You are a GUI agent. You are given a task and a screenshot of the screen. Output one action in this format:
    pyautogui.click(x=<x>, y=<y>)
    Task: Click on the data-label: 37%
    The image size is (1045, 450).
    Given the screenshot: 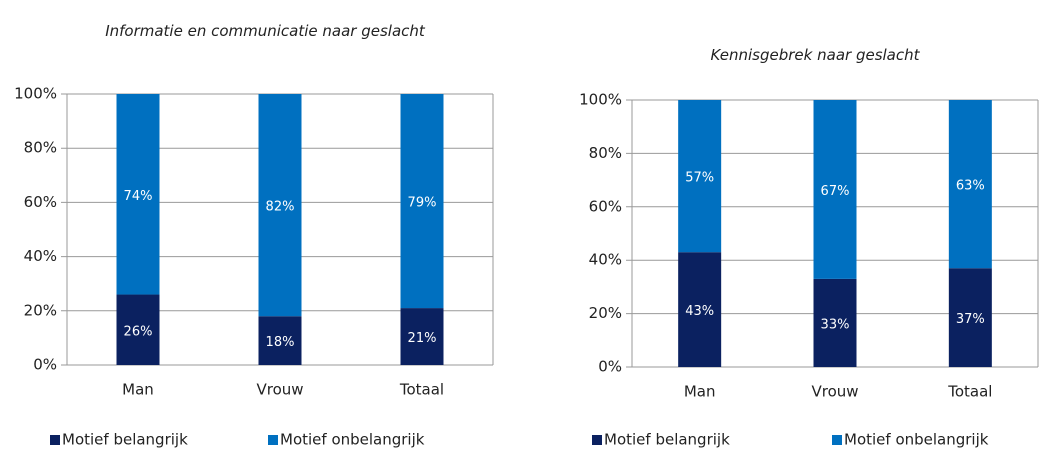 What is the action you would take?
    pyautogui.click(x=970, y=319)
    